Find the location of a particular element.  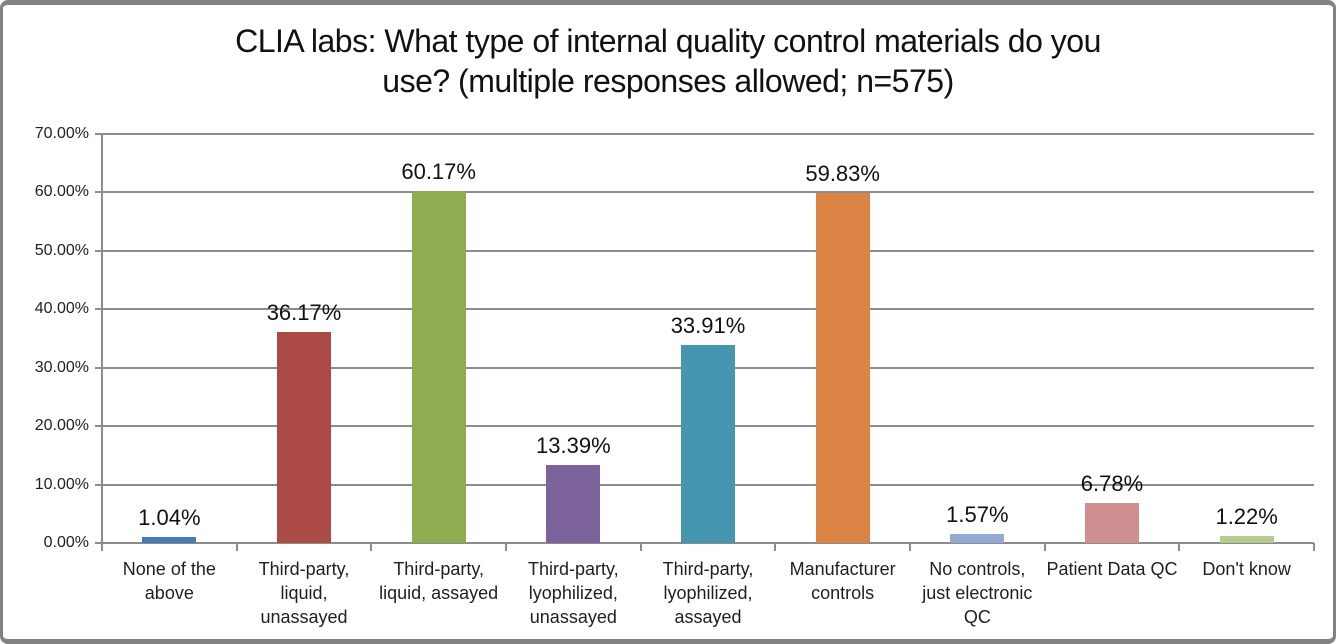

data-label-Manufacturer controls: 59.83% is located at coordinates (842, 174).